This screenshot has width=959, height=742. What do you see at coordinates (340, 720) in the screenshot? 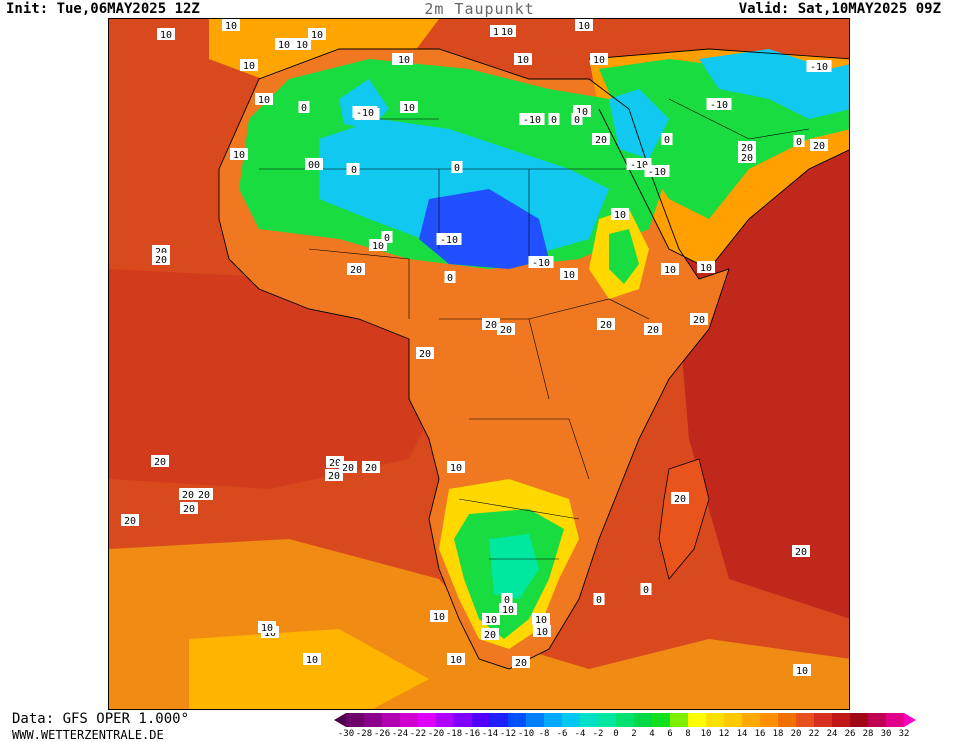
I see `legend-arrow-min` at bounding box center [340, 720].